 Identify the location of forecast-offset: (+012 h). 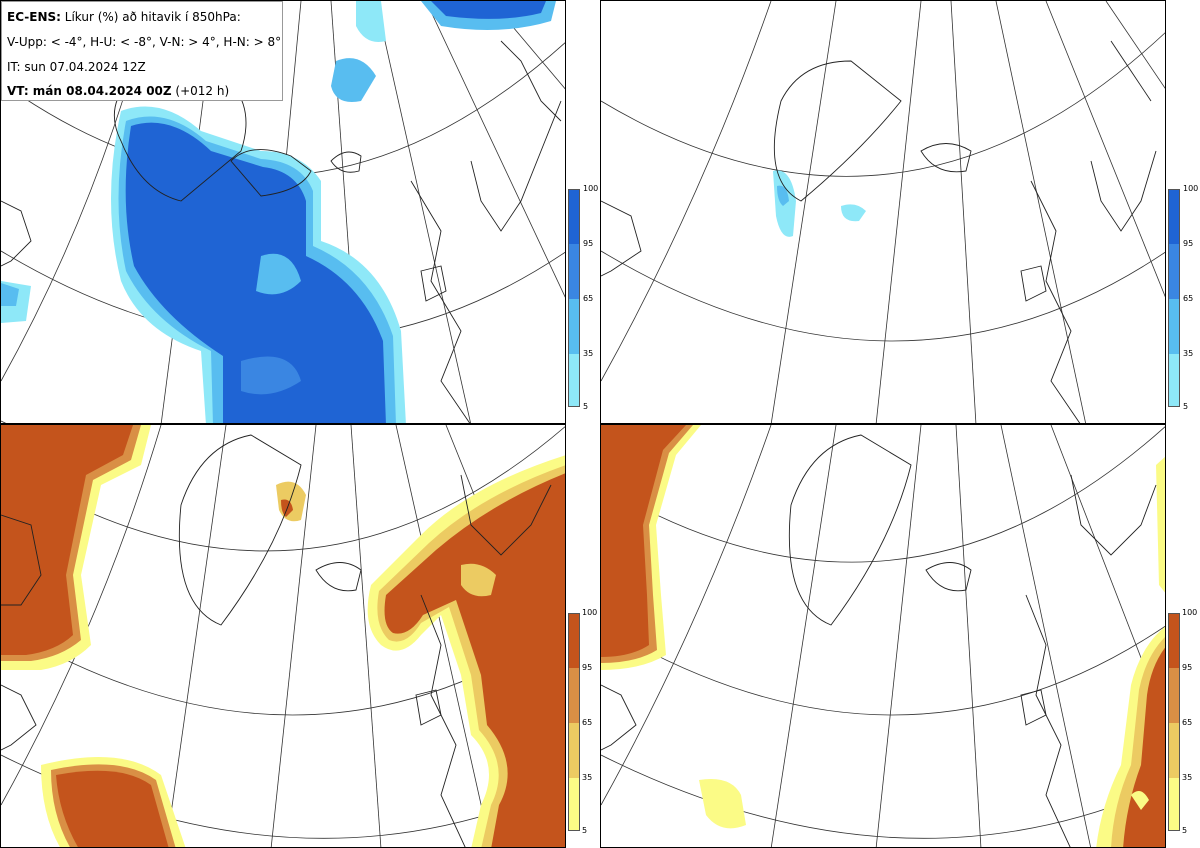
(200, 91).